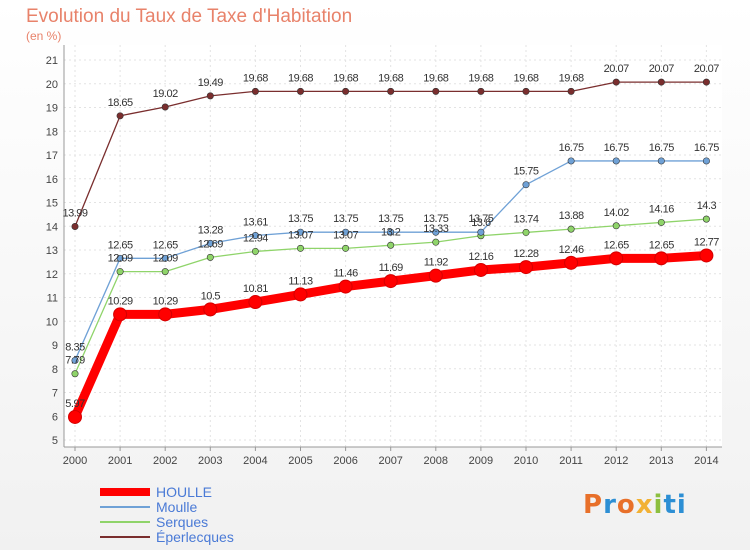 The width and height of the screenshot is (750, 550). I want to click on x-tick-label: 2002, so click(165, 461).